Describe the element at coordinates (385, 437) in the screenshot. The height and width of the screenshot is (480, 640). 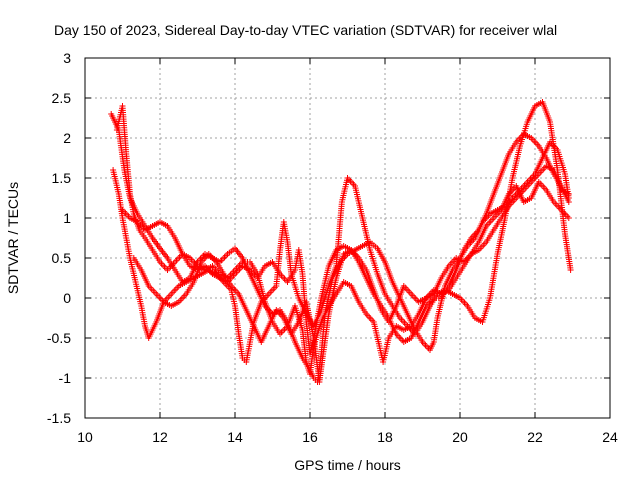
I see `x-tick-label: 18` at that location.